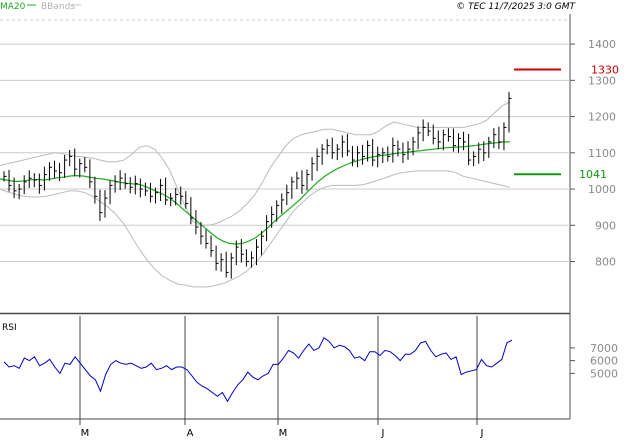 This screenshot has width=627, height=444. What do you see at coordinates (604, 373) in the screenshot?
I see `rsi-tick-label: 5000` at bounding box center [604, 373].